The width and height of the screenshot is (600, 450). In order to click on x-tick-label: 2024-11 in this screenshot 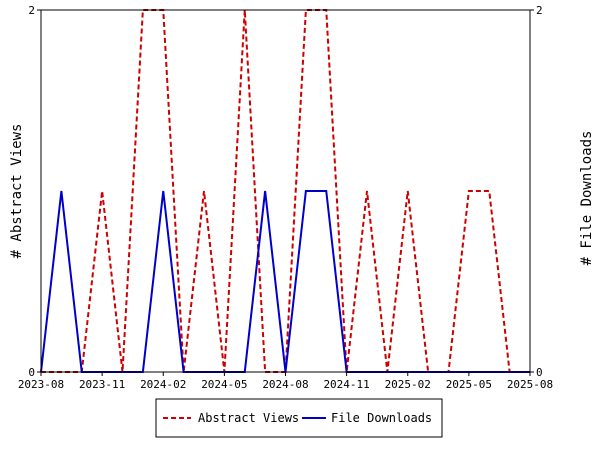, I will do `click(346, 384)`.